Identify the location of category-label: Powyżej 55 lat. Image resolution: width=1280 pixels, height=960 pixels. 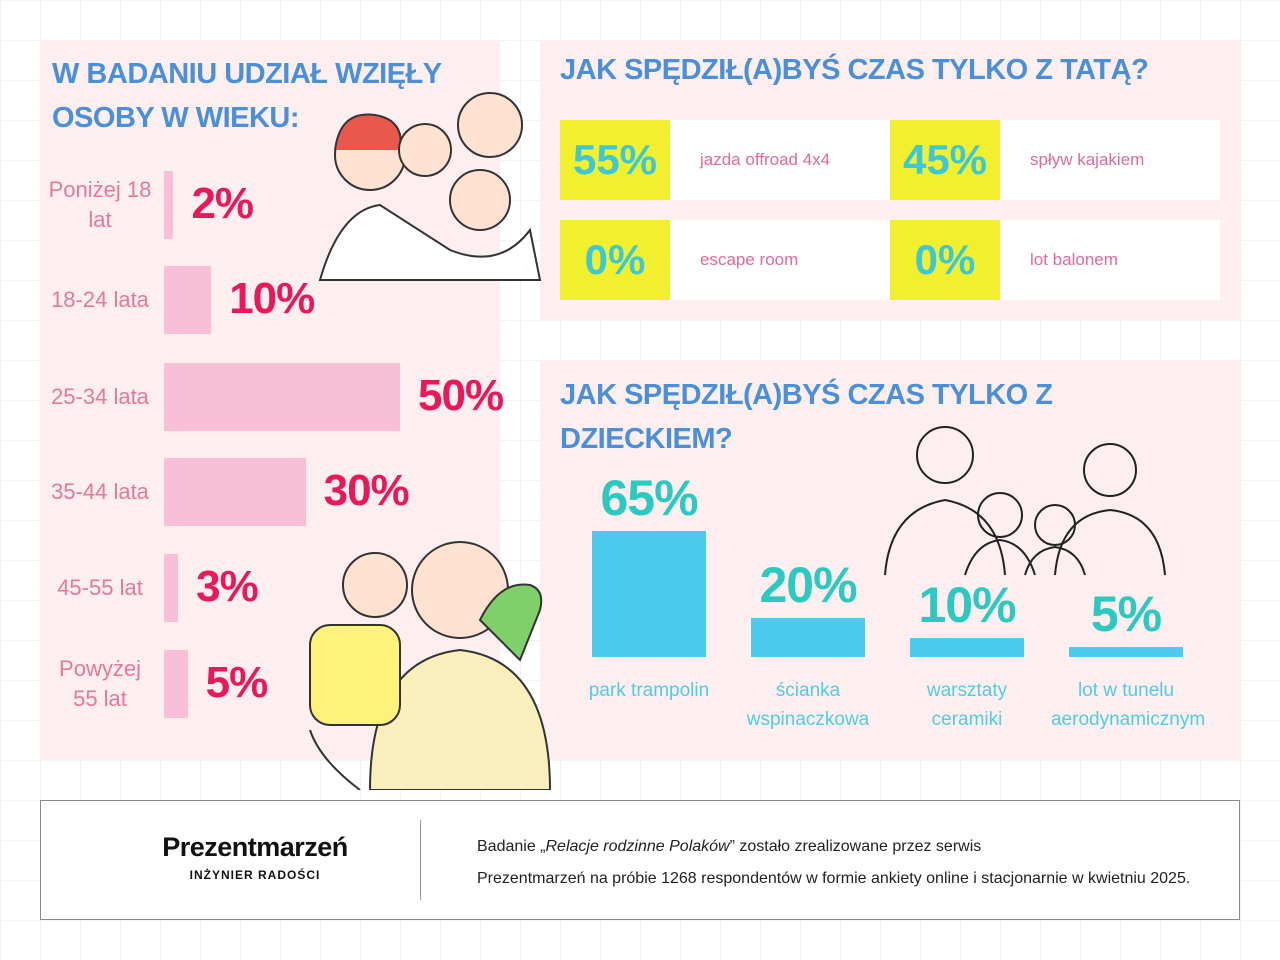
(100, 683).